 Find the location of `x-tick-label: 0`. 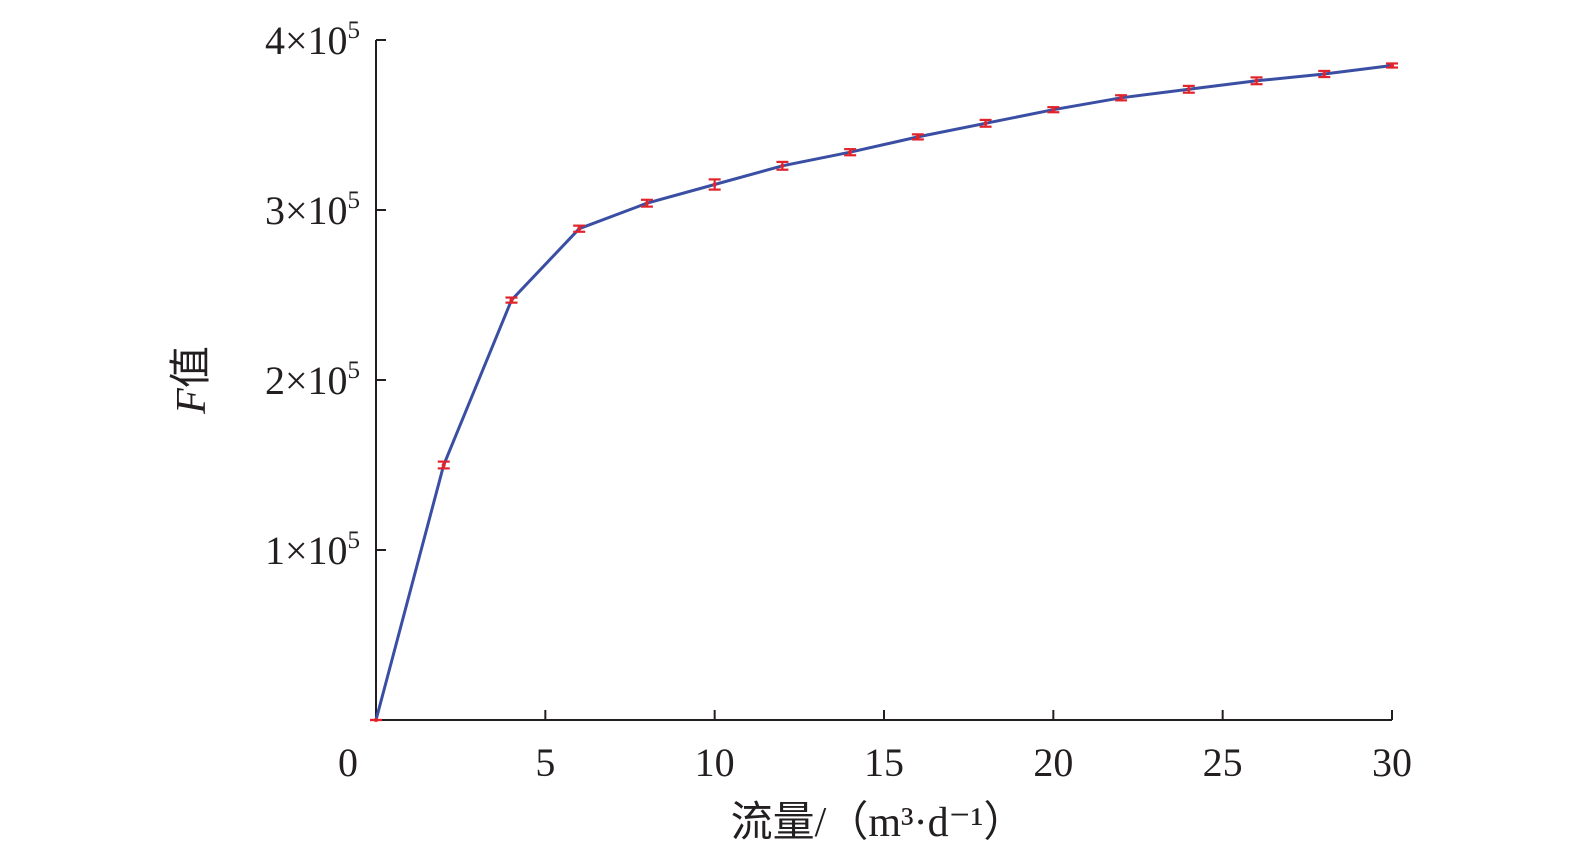

x-tick-label: 0 is located at coordinates (348, 762).